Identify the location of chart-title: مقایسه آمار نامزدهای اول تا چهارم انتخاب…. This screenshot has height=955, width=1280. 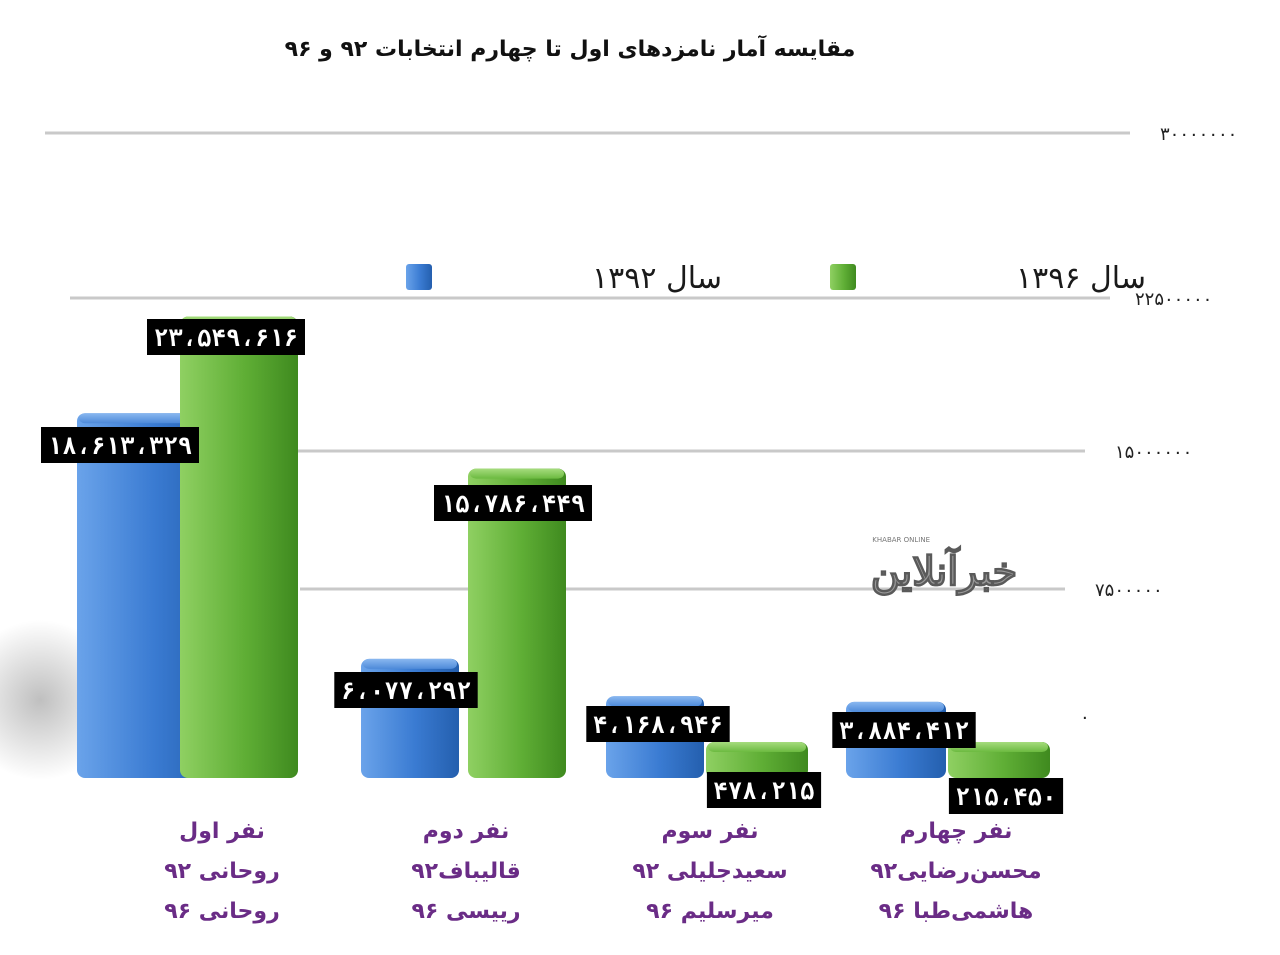
(570, 48).